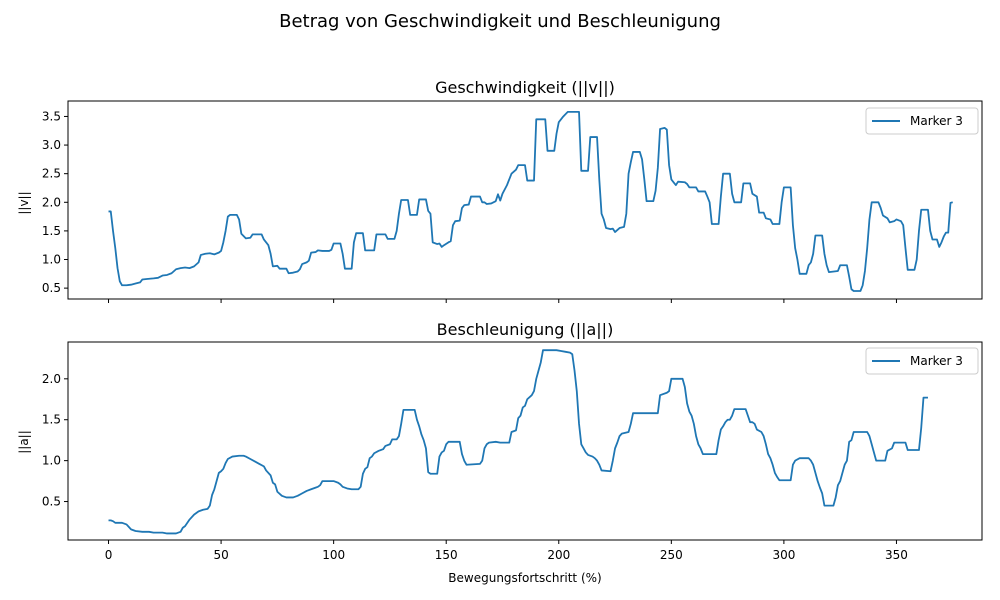 Image resolution: width=1000 pixels, height=600 pixels. Describe the element at coordinates (936, 361) in the screenshot. I see `acceleration-legend-label: Marker 3` at that location.